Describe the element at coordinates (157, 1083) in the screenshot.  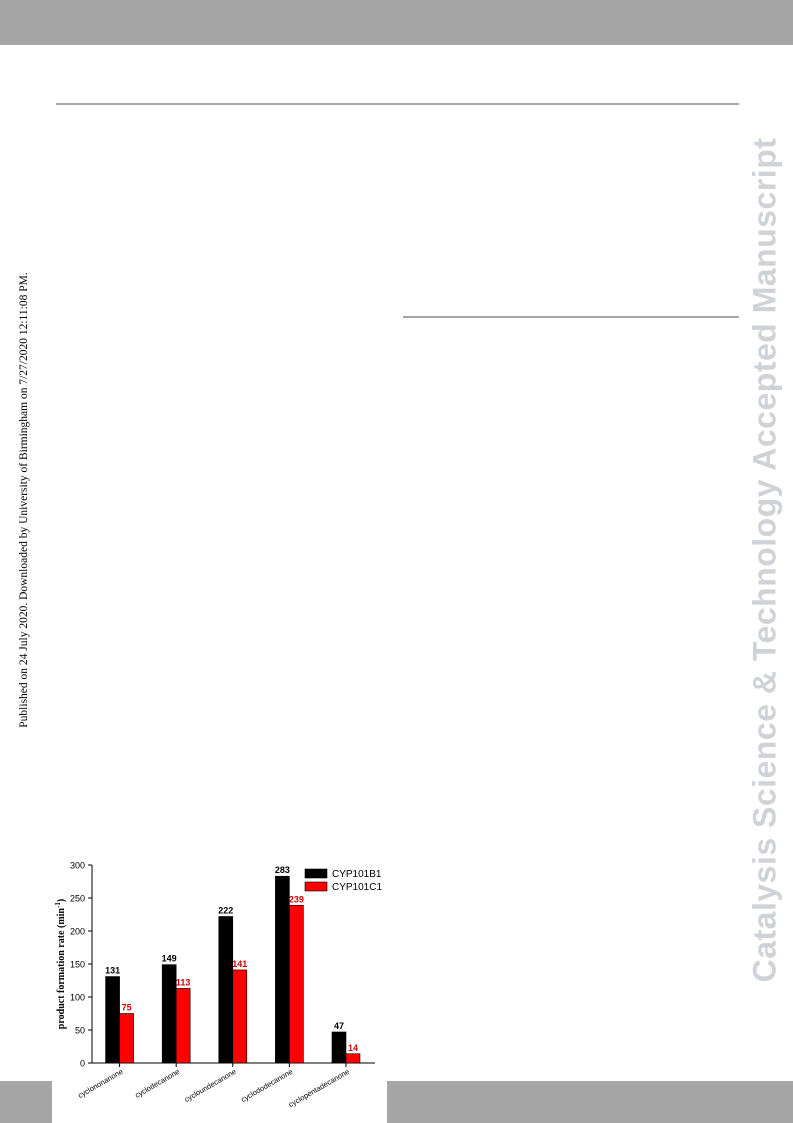
I see `x-tick-label: cyclodecanone` at that location.